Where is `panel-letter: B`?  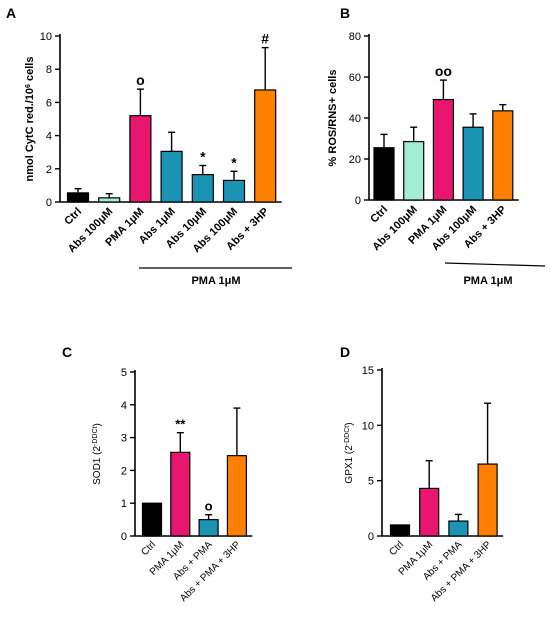
panel-letter: B is located at coordinates (345, 13).